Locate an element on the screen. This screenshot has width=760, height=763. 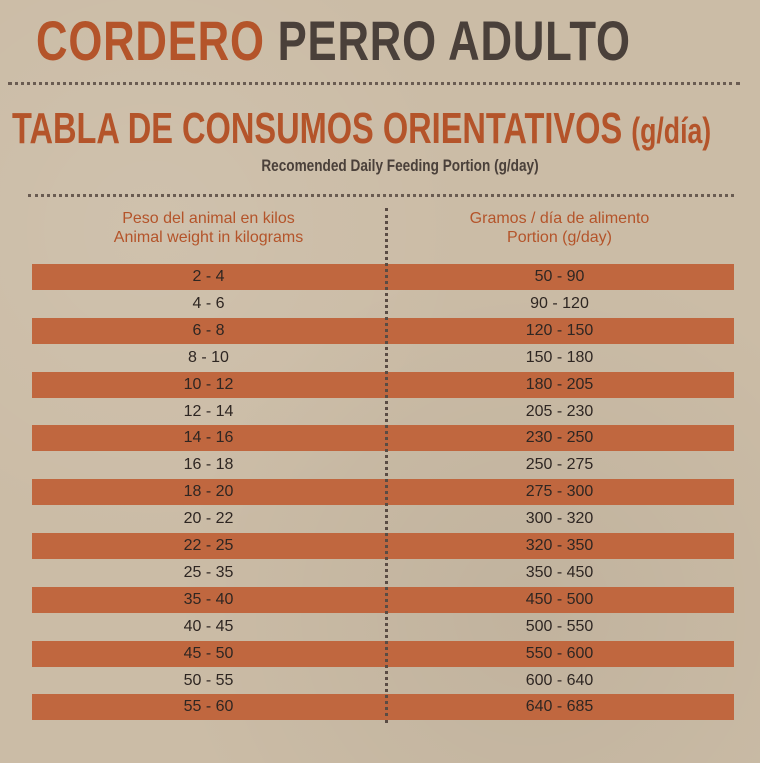
table-row: 10 - 12 180 - 205 is located at coordinates (383, 384).